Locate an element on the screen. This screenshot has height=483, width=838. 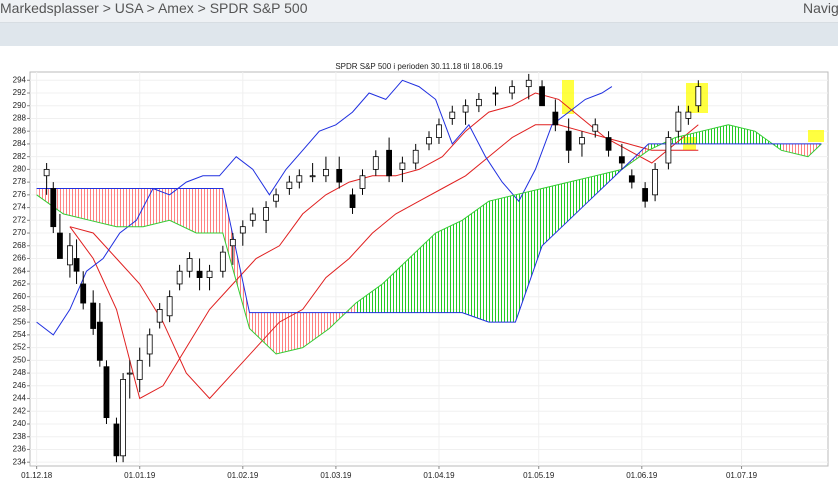
y-tick-label: 248 is located at coordinates (20, 372).